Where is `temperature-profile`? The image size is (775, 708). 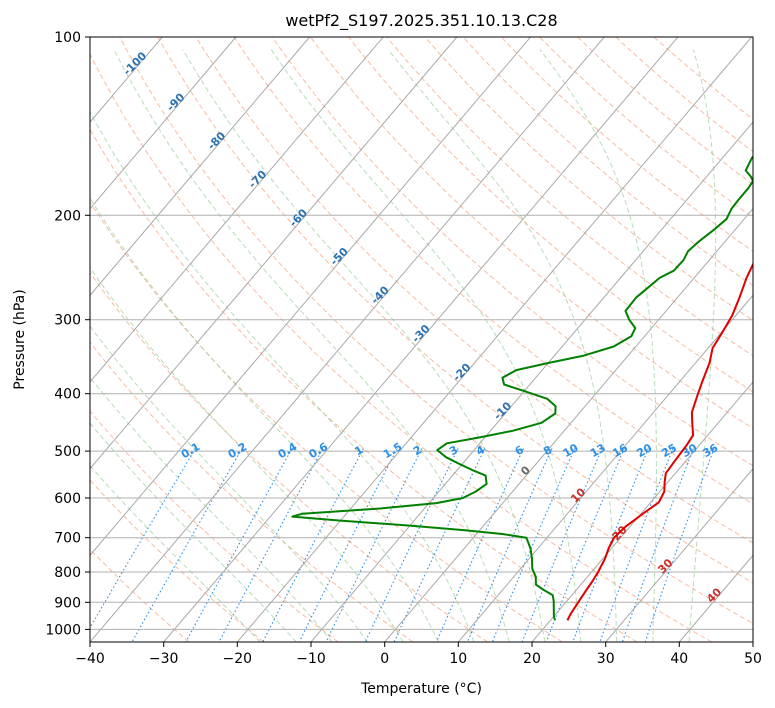 temperature-profile is located at coordinates (659, 441).